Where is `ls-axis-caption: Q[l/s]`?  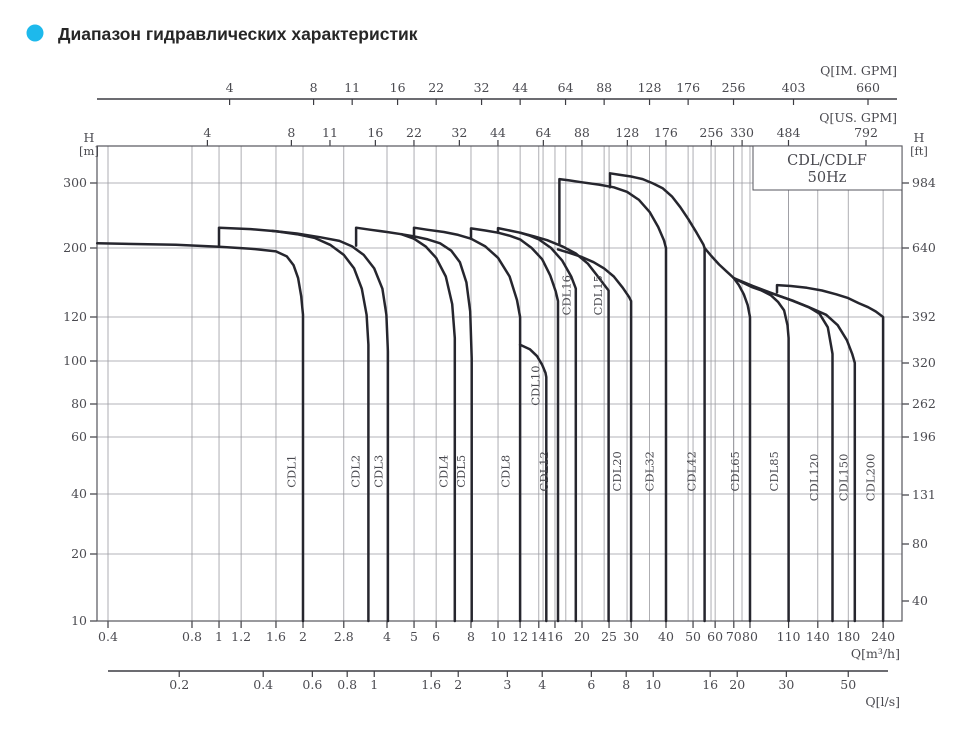
ls-axis-caption: Q[l/s] is located at coordinates (882, 701).